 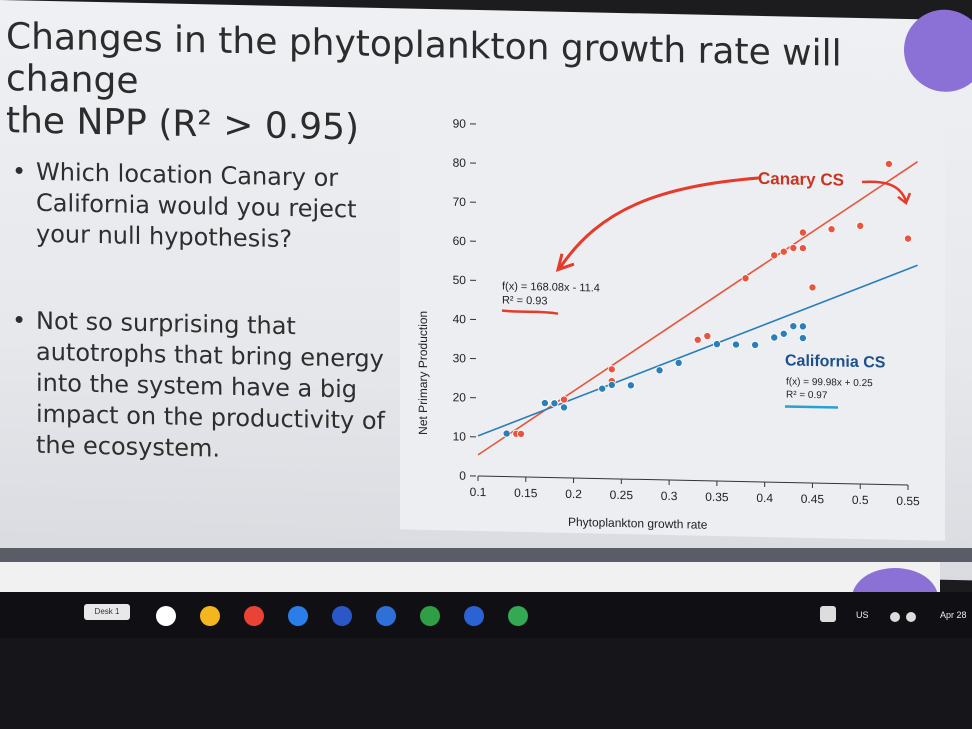 I want to click on arrow-annotation-head, so click(x=565, y=263).